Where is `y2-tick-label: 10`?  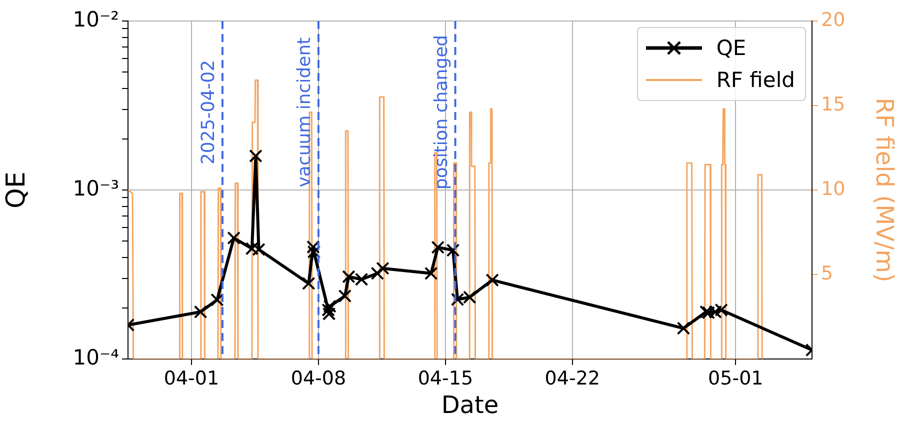 y2-tick-label: 10 is located at coordinates (833, 189).